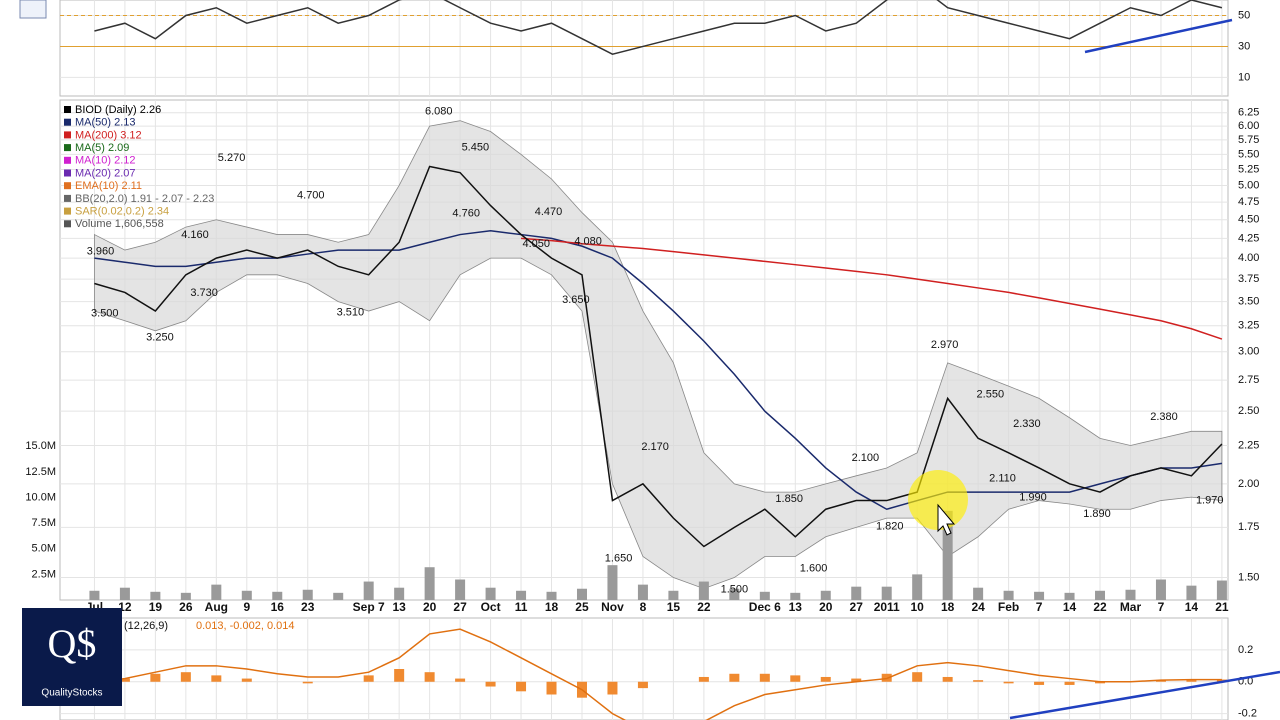  Describe the element at coordinates (1248, 238) in the screenshot. I see `y-tick-label: 4.25` at that location.